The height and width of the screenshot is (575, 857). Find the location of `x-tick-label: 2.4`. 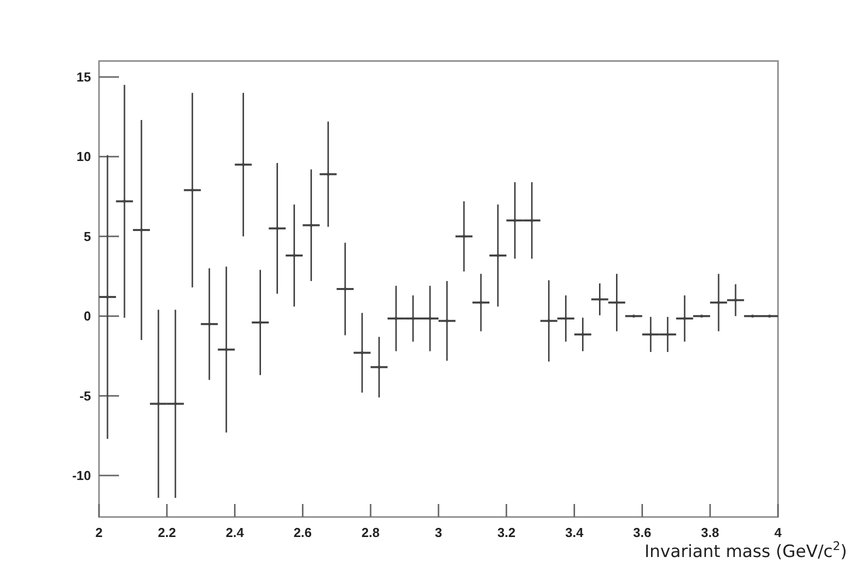

x-tick-label: 2.4 is located at coordinates (235, 532).